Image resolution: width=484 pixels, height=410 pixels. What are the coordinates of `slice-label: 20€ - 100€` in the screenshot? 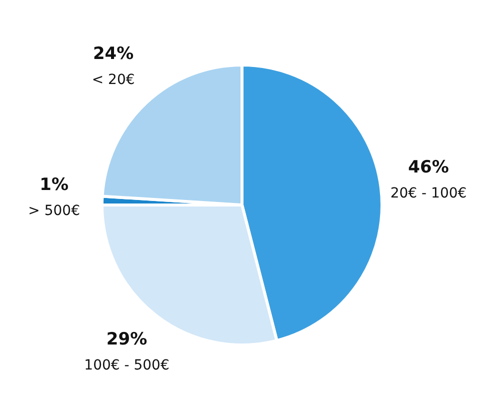 It's located at (428, 193).